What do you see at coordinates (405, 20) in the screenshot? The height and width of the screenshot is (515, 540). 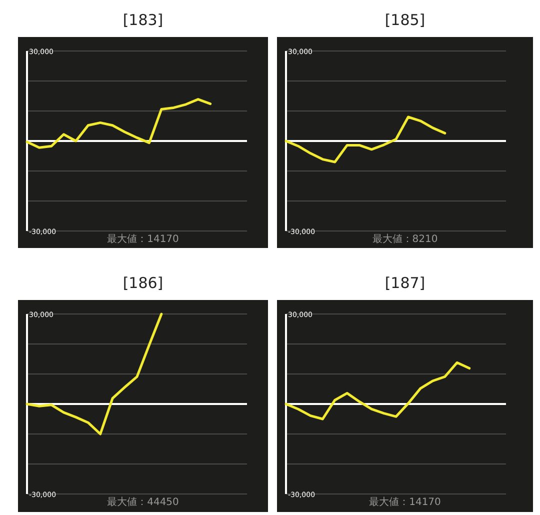 I see `chart-title: [185]` at bounding box center [405, 20].